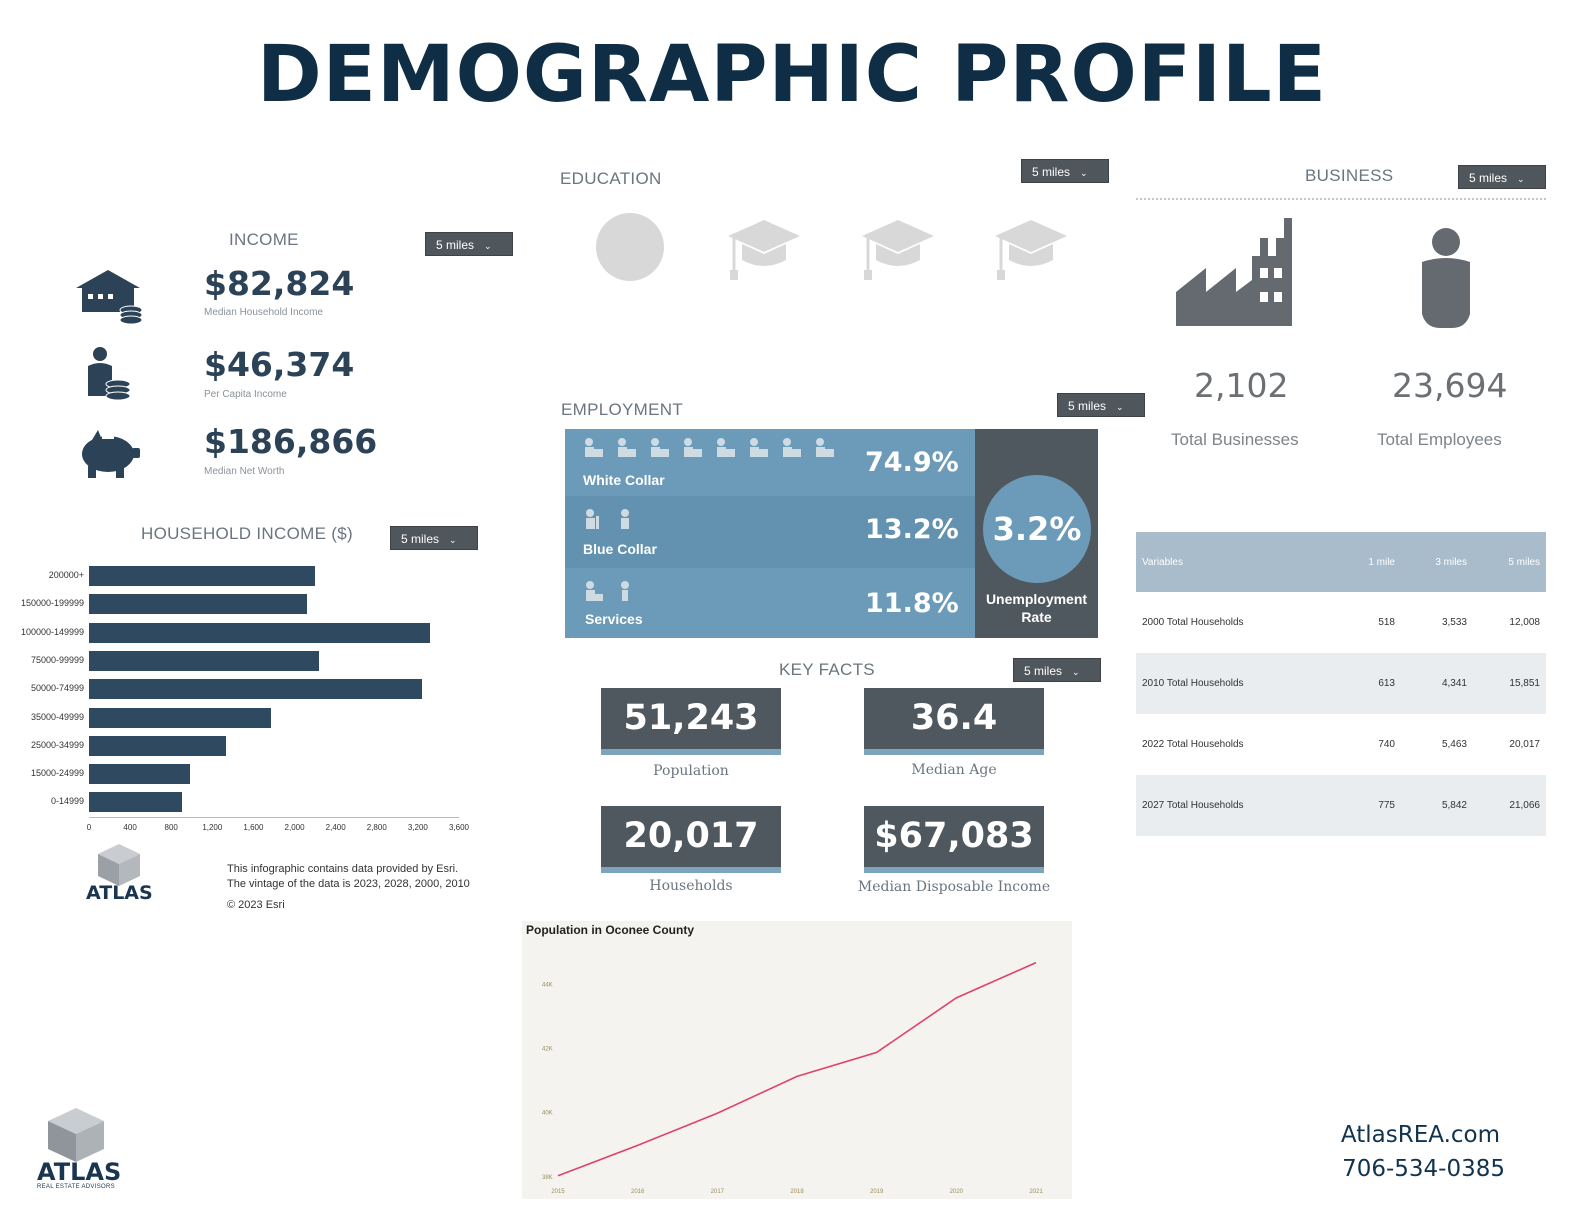 Image resolution: width=1584 pixels, height=1224 pixels. Describe the element at coordinates (1509, 562) in the screenshot. I see `table-header: 5 miles` at that location.